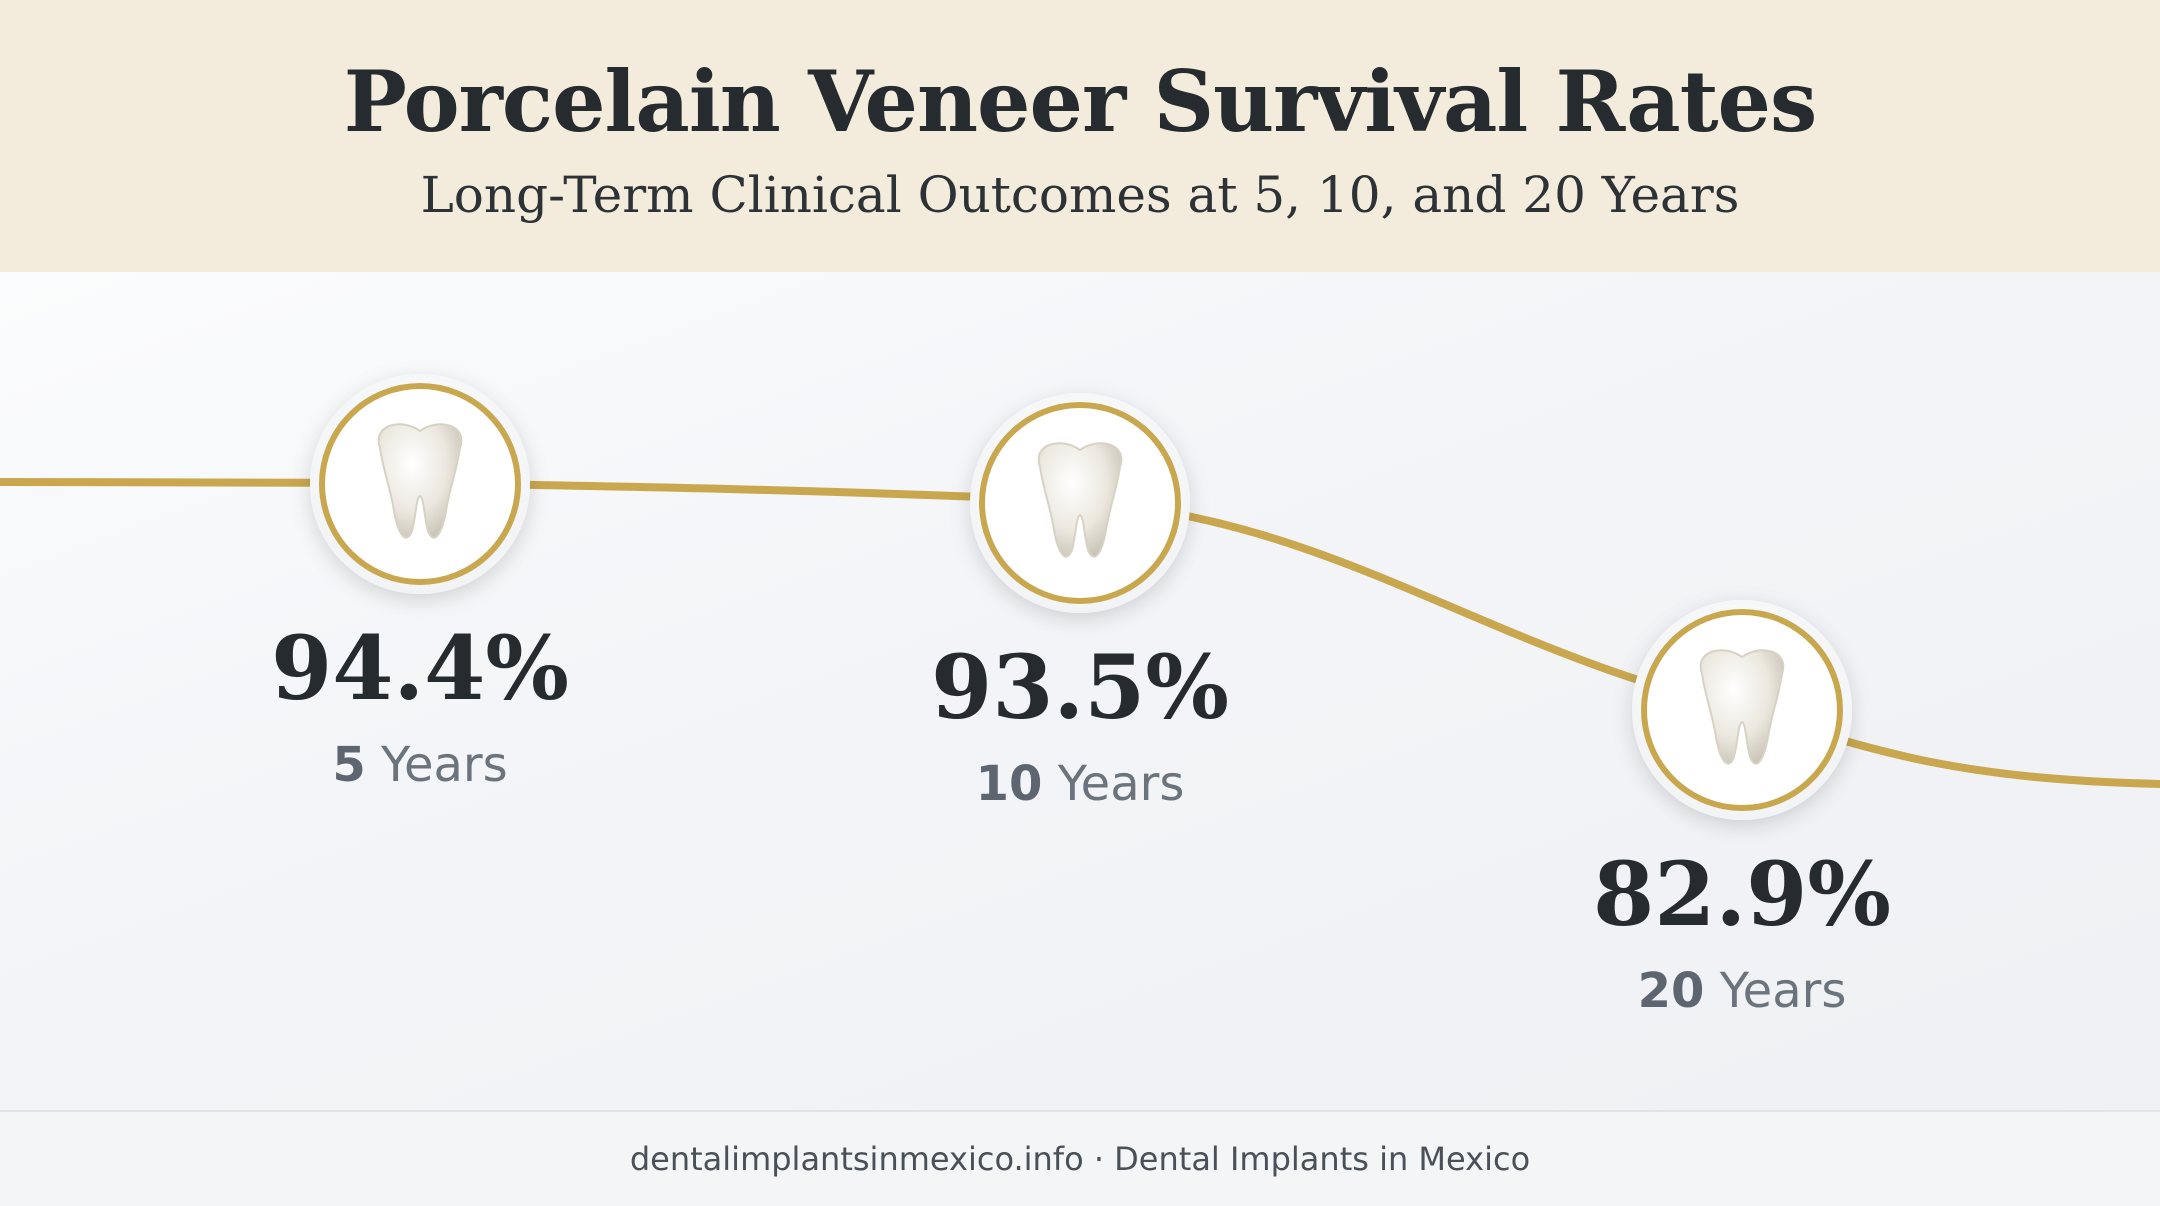 Image resolution: width=2160 pixels, height=1206 pixels. I want to click on period-label: 20 Years, so click(1742, 991).